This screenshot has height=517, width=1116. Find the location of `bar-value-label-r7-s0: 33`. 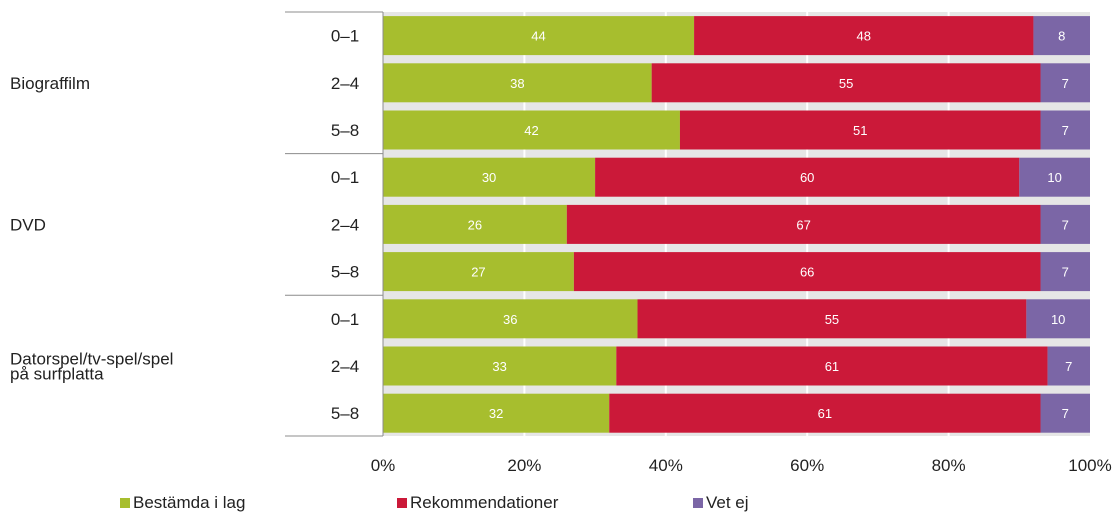

bar-value-label-r7-s0: 33 is located at coordinates (499, 366).